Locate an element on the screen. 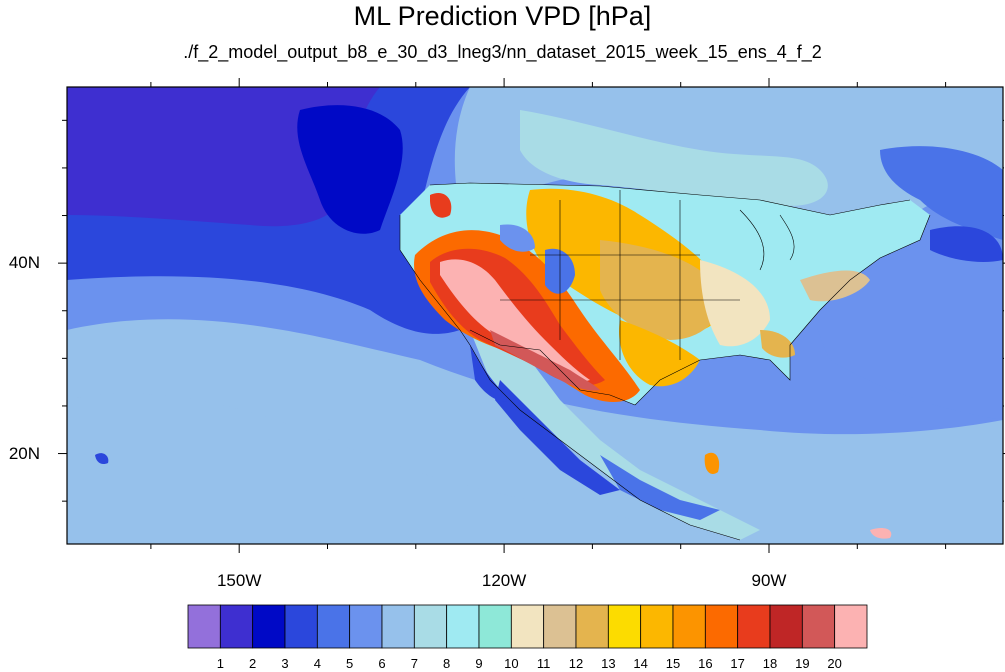  colorbar-label: 14 is located at coordinates (640, 663).